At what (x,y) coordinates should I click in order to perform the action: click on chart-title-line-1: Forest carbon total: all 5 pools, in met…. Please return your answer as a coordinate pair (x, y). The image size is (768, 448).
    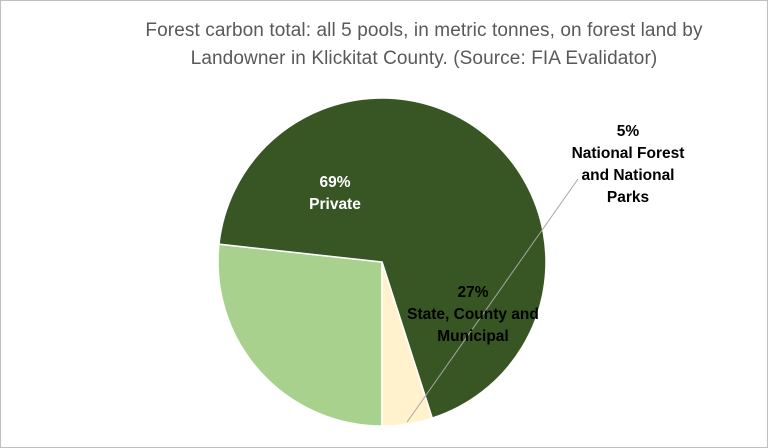
    Looking at the image, I should click on (424, 30).